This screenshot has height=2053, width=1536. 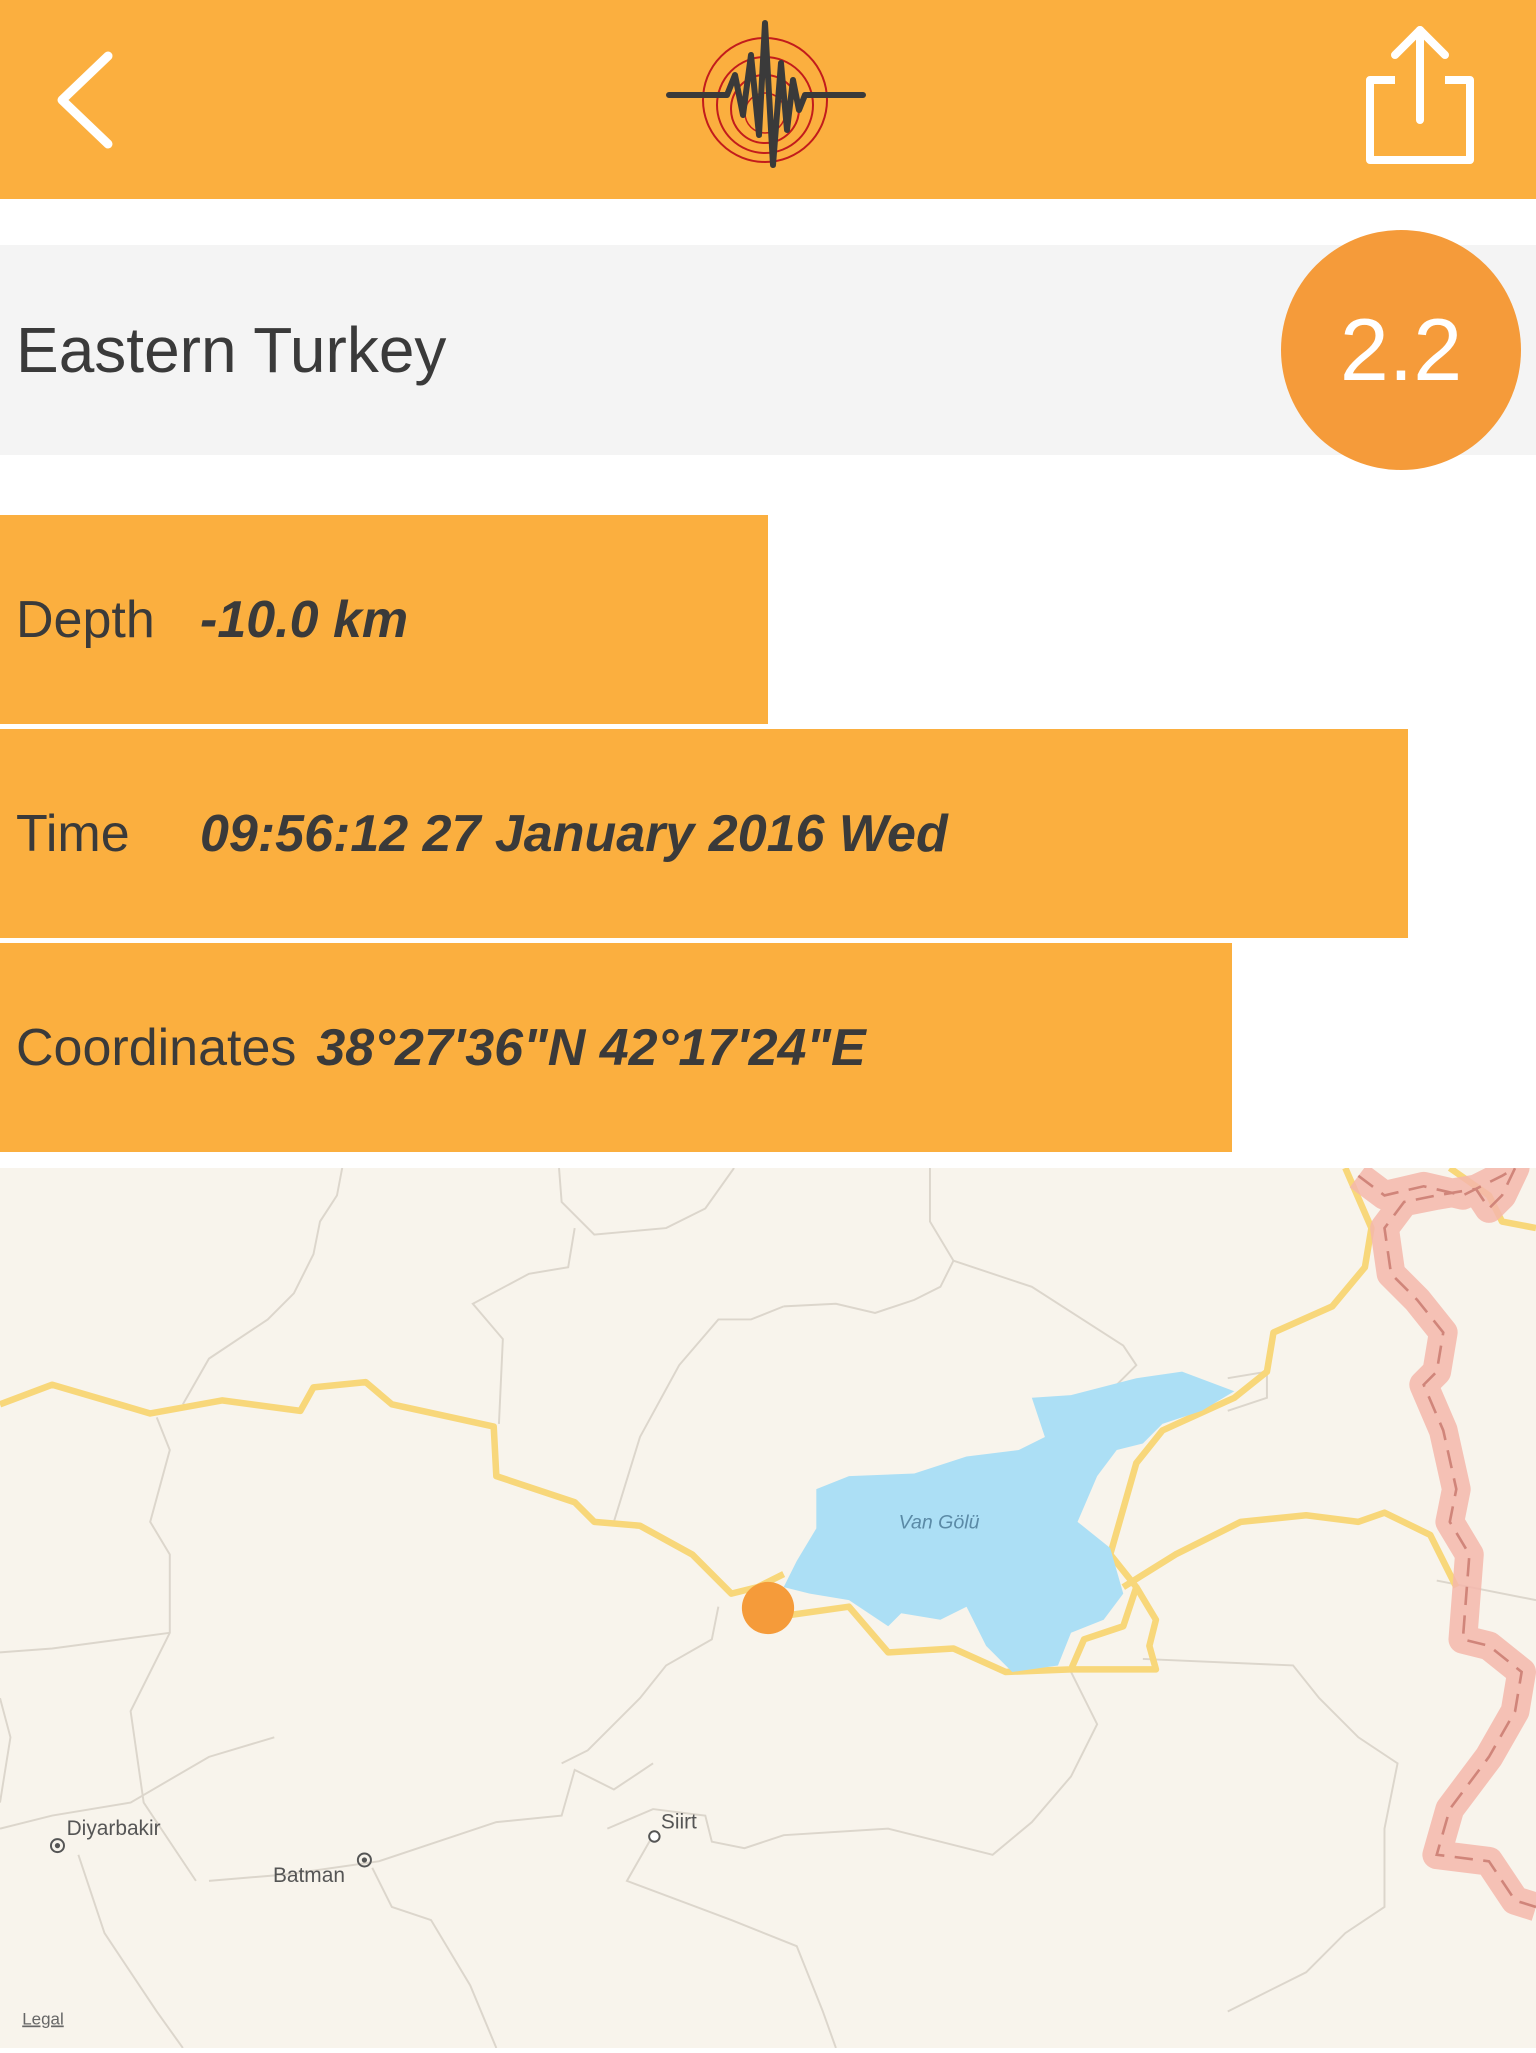 What do you see at coordinates (1009, 1521) in the screenshot?
I see `lake-van` at bounding box center [1009, 1521].